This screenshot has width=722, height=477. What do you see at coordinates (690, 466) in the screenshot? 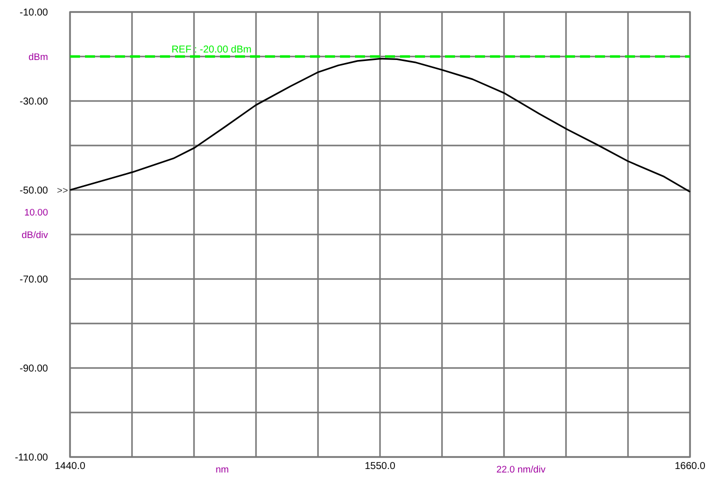
I see `x-tick-label: 1660.0` at bounding box center [690, 466].